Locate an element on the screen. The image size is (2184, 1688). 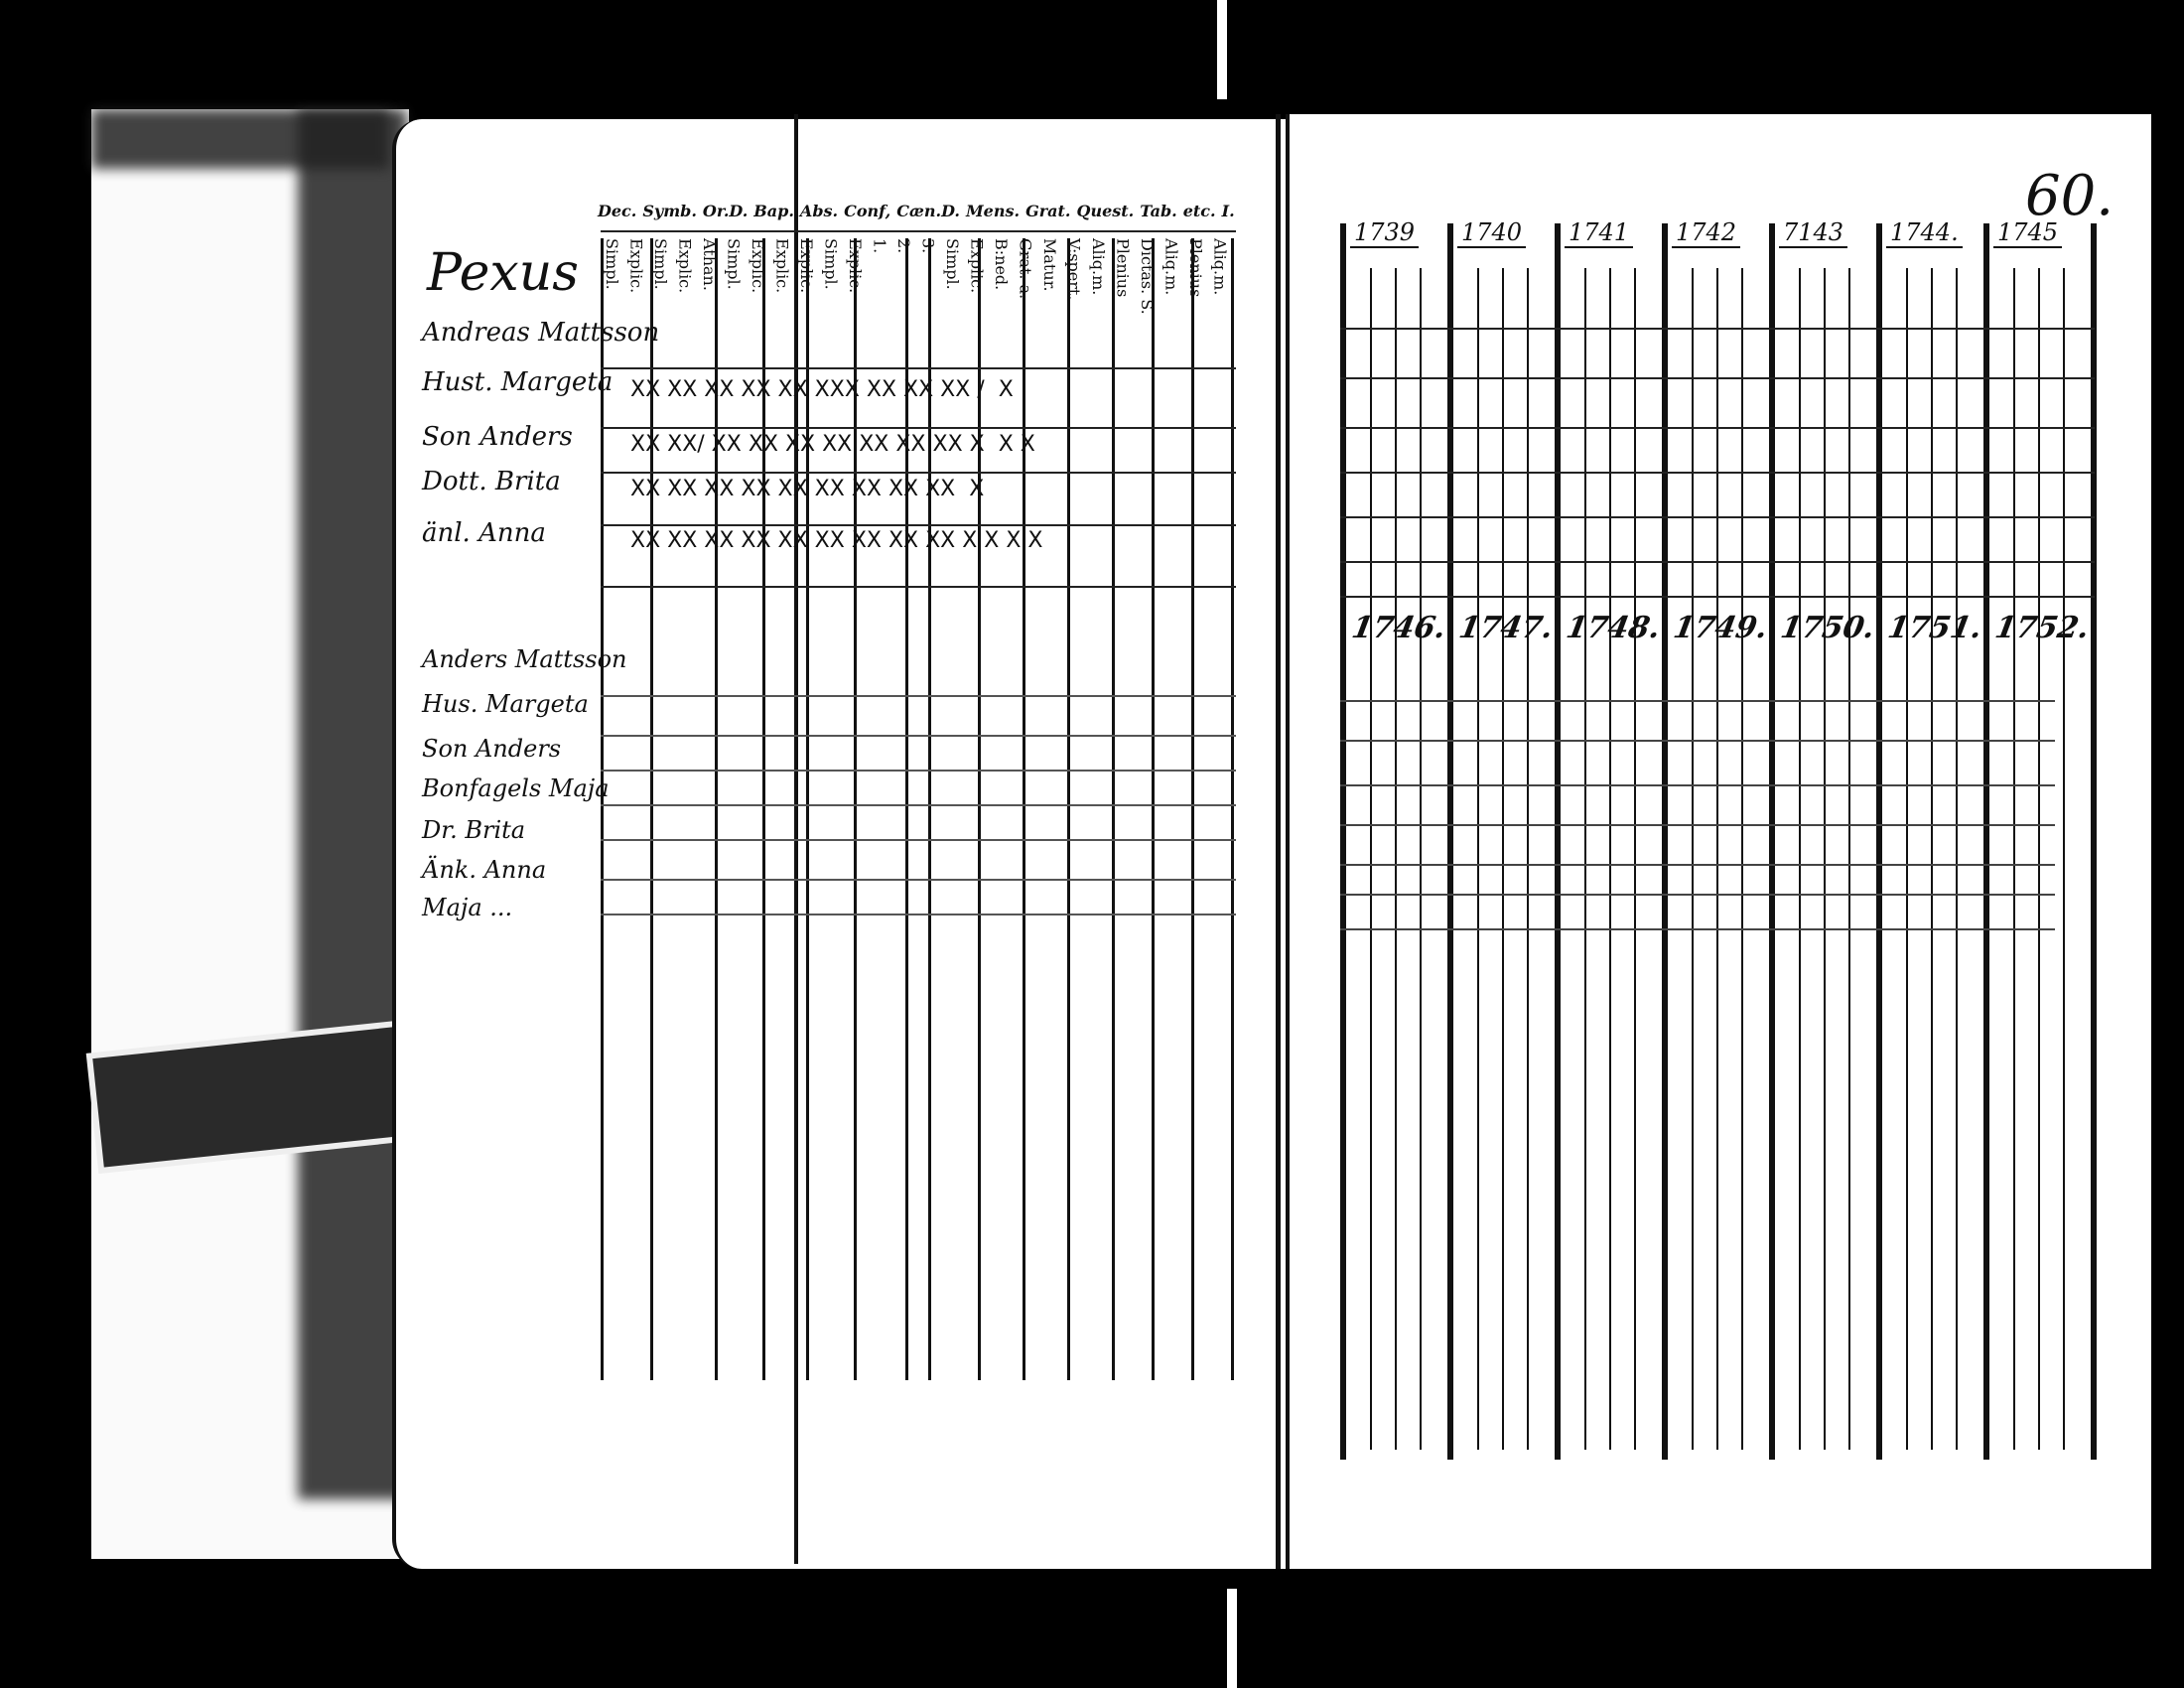
person-name: Bonfagels Maja is located at coordinates (516, 788).